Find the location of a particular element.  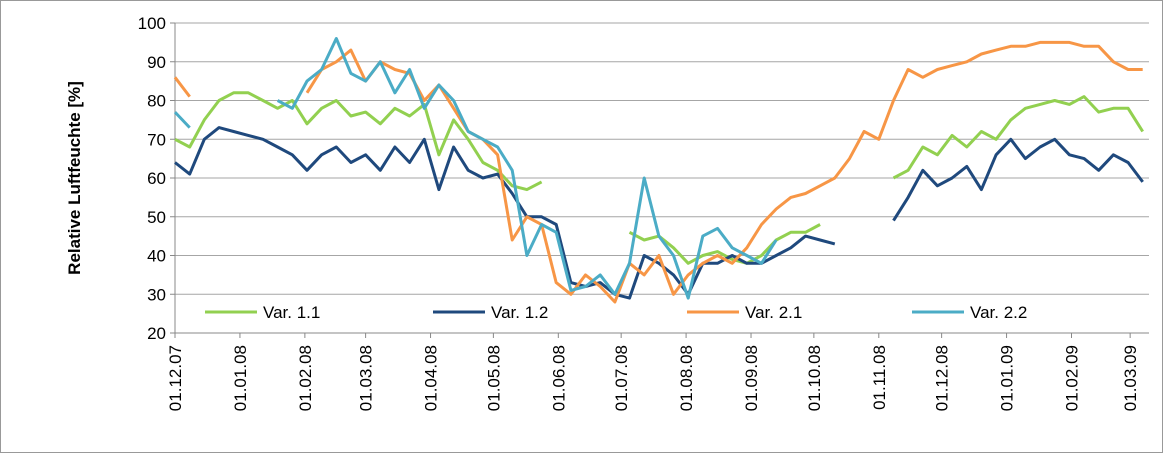

x-tick-label: 01.06.08 is located at coordinates (558, 378).